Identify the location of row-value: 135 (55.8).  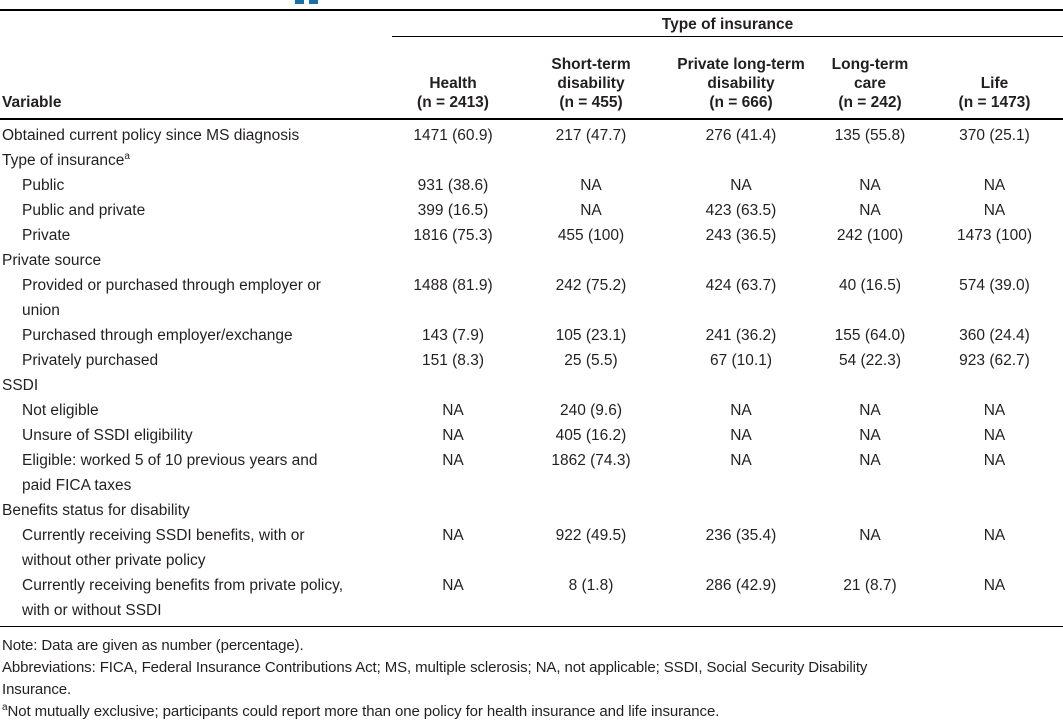
(870, 135).